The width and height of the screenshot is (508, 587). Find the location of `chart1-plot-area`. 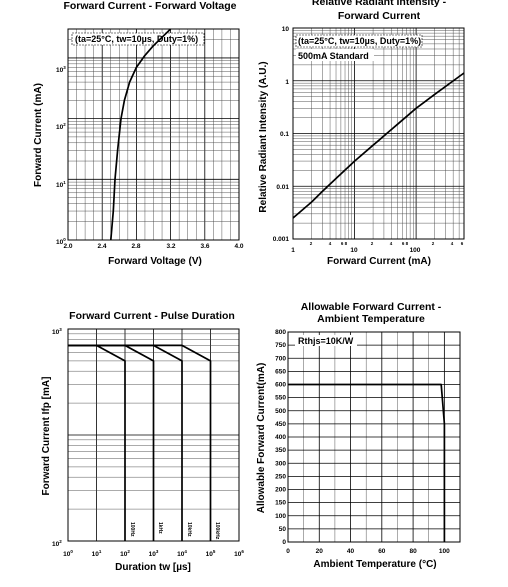

chart1-plot-area is located at coordinates (153, 134).